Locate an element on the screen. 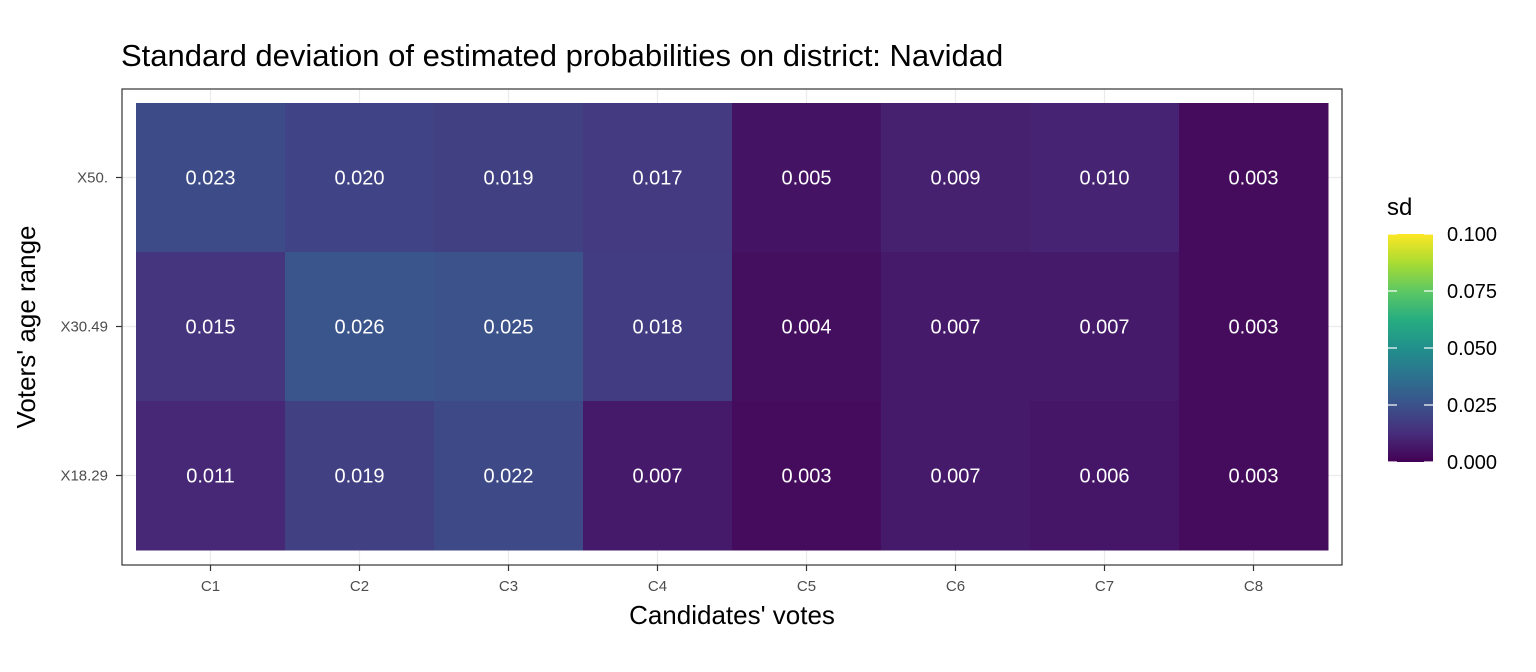 This screenshot has height=672, width=1536. cell-value-label: 0.009 is located at coordinates (955, 179).